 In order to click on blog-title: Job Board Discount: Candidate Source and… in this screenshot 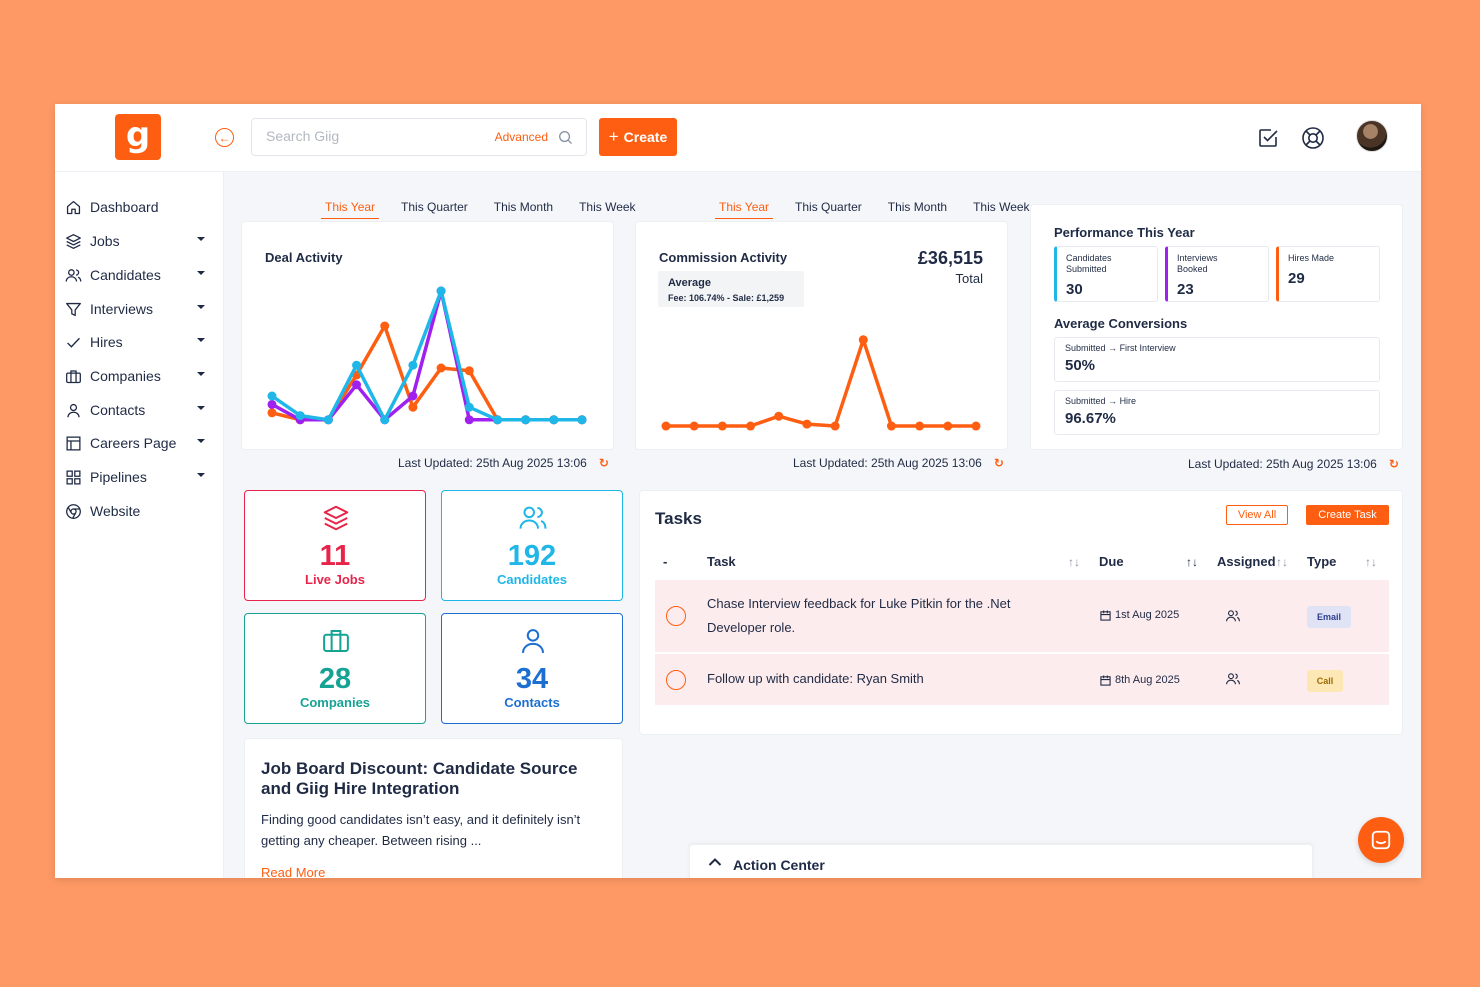, I will do `click(419, 778)`.